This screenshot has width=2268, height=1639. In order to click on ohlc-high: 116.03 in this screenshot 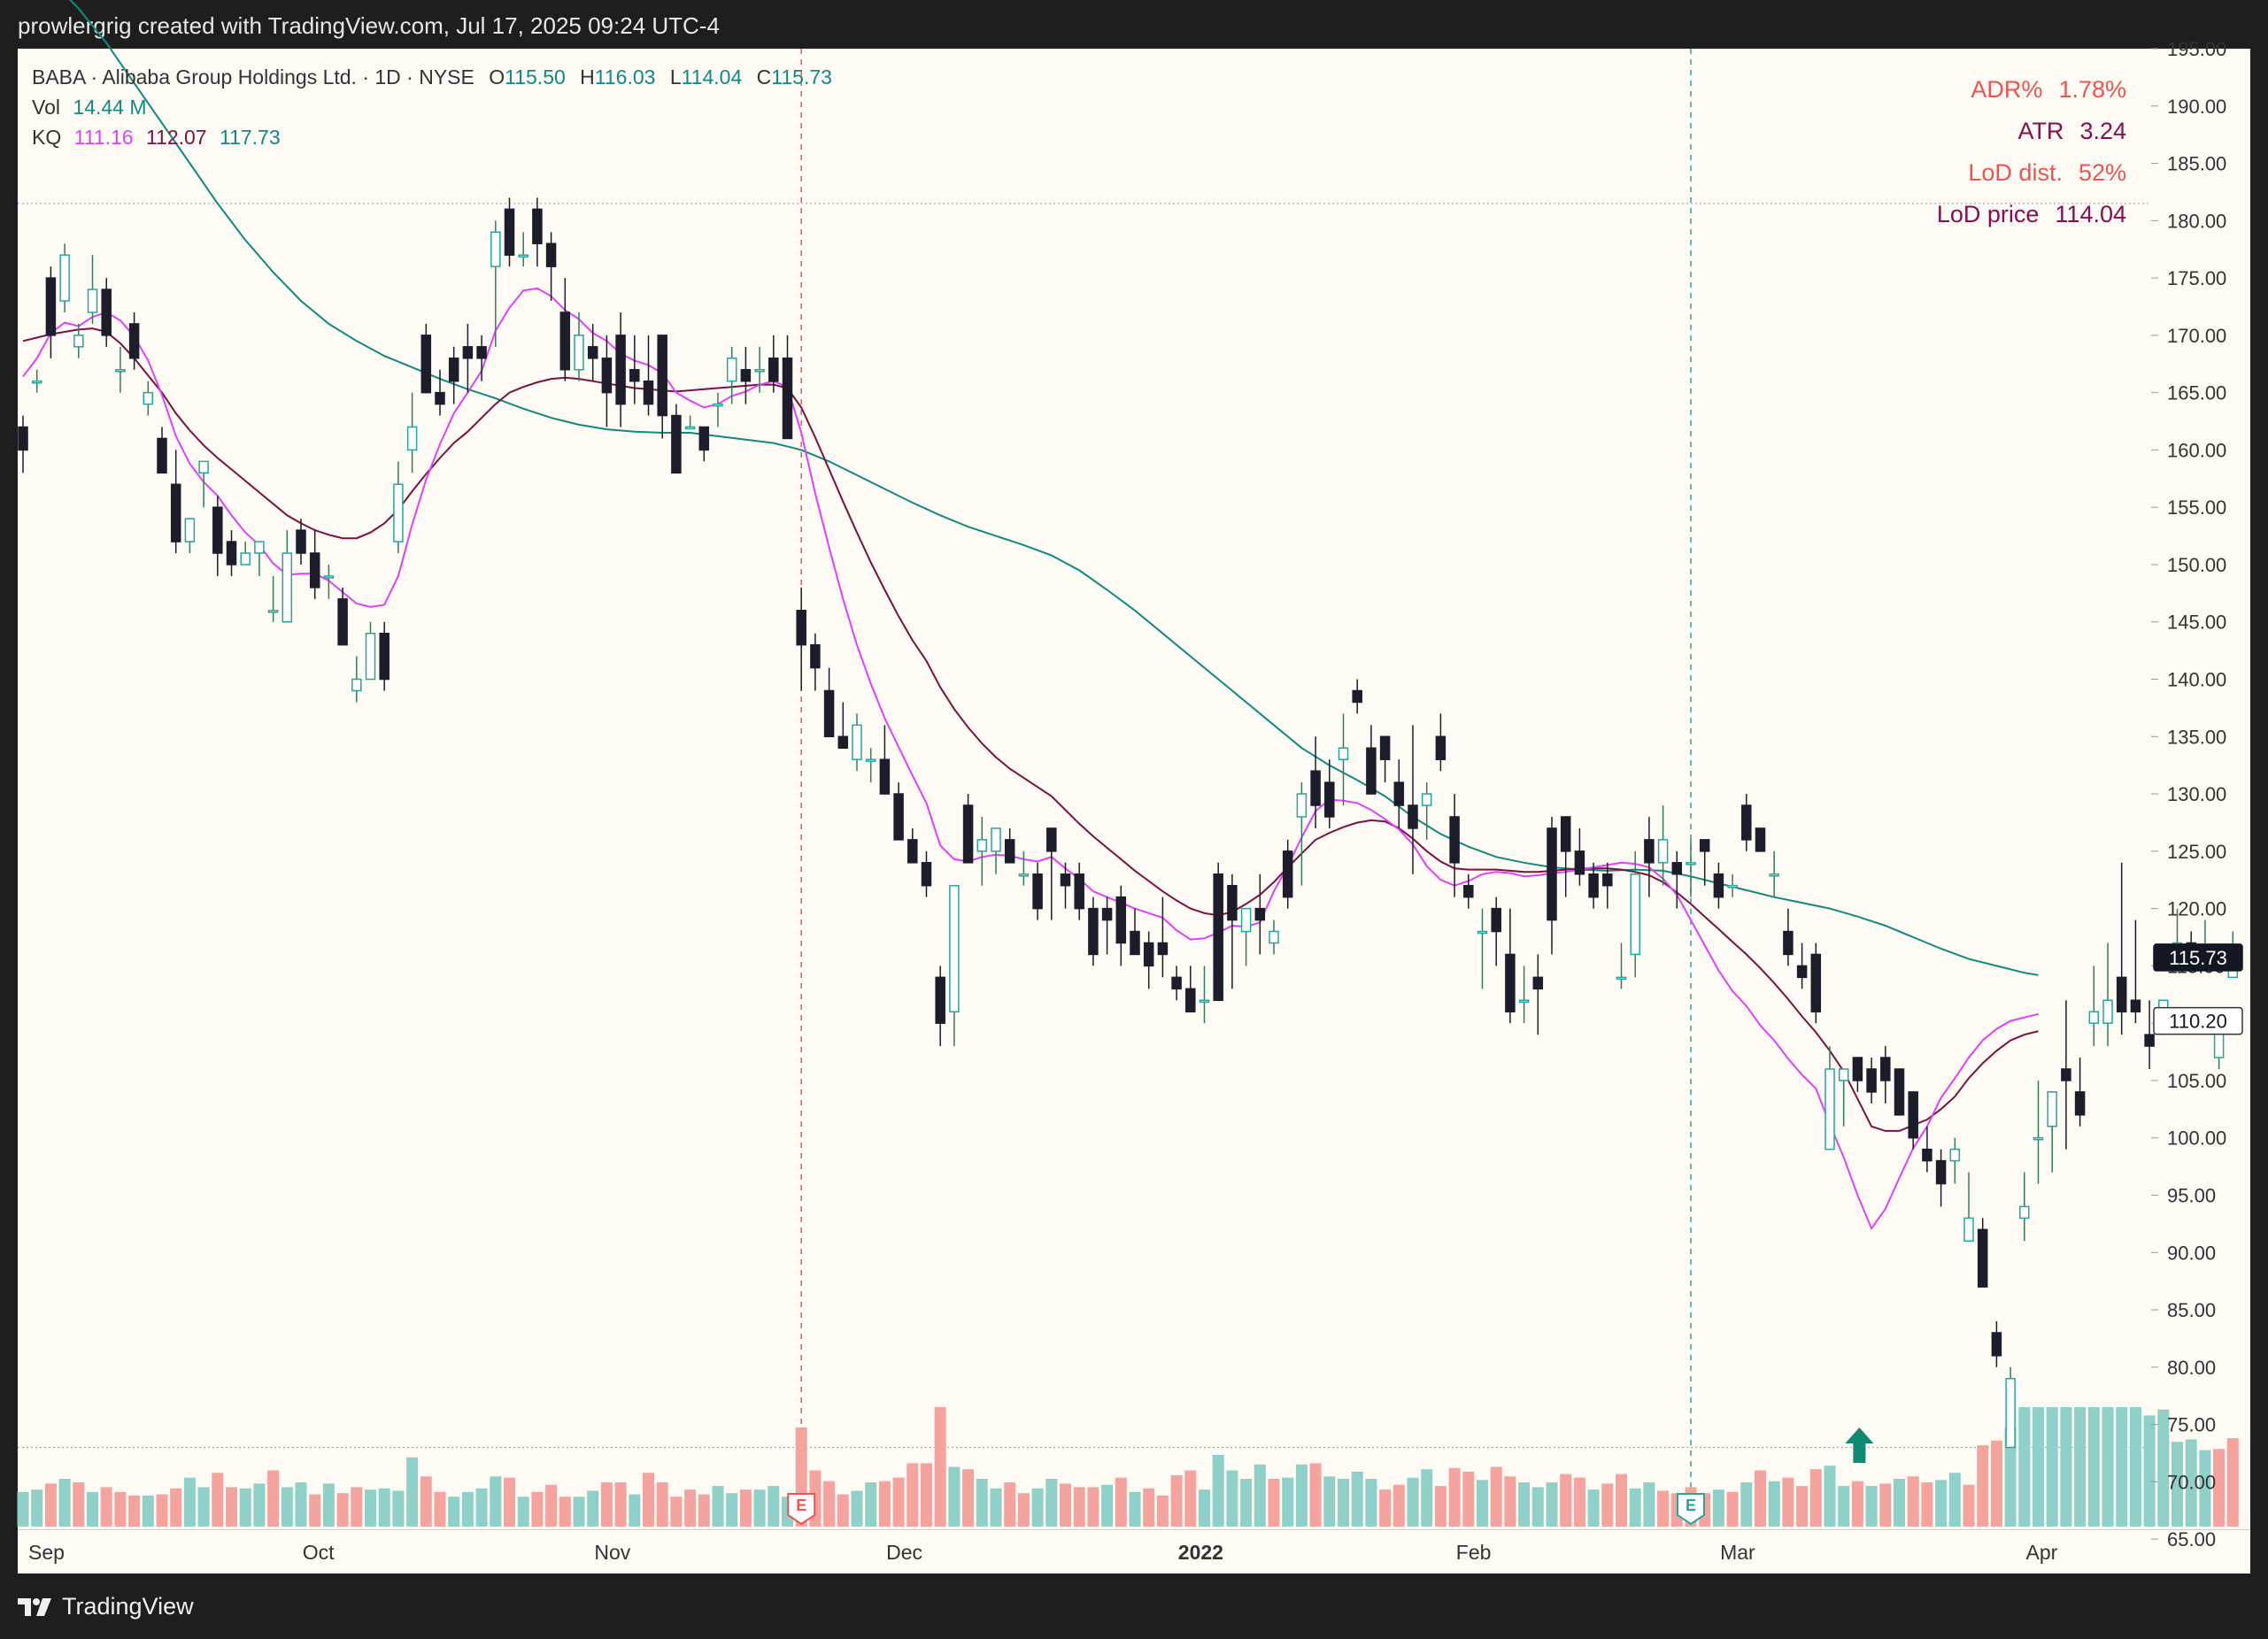, I will do `click(625, 76)`.